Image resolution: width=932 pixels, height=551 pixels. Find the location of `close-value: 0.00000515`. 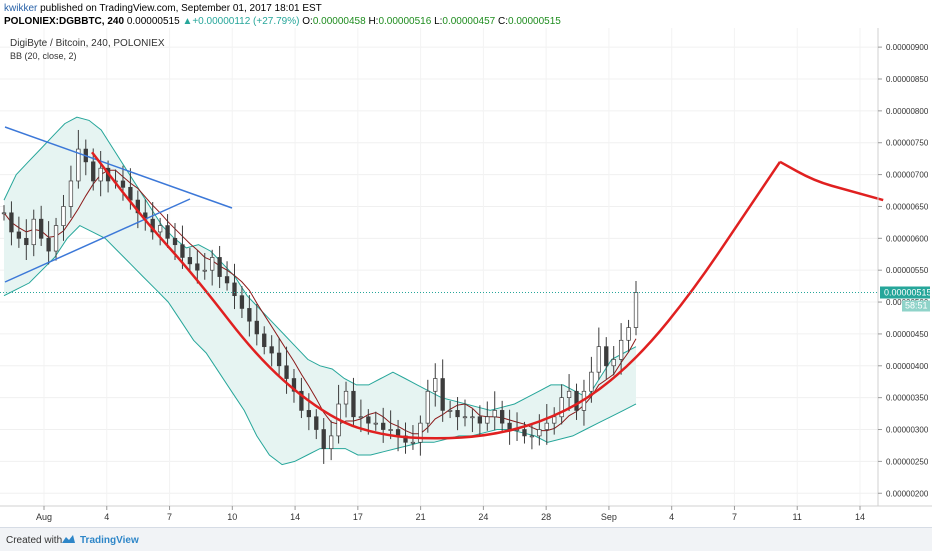

close-value: 0.00000515 is located at coordinates (534, 21).